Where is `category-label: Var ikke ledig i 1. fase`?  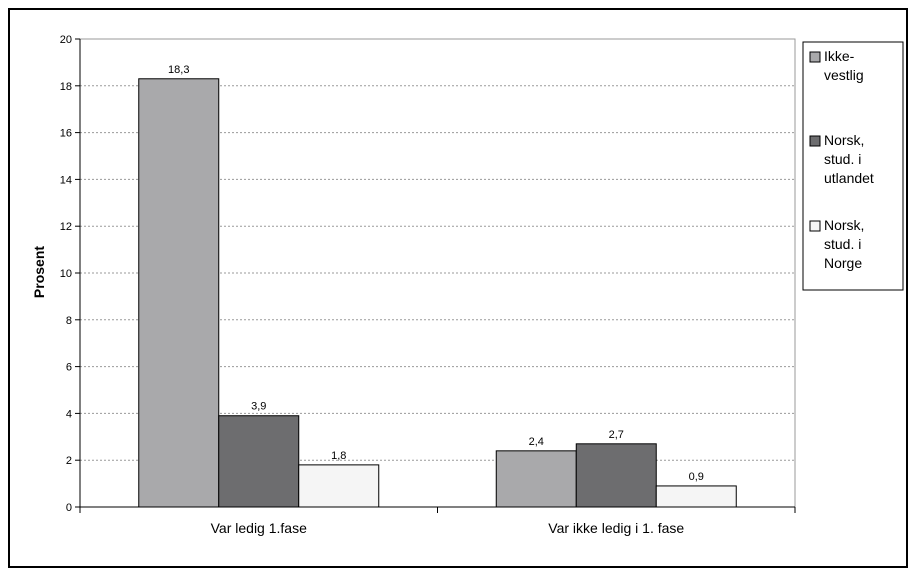
category-label: Var ikke ledig i 1. fase is located at coordinates (616, 528).